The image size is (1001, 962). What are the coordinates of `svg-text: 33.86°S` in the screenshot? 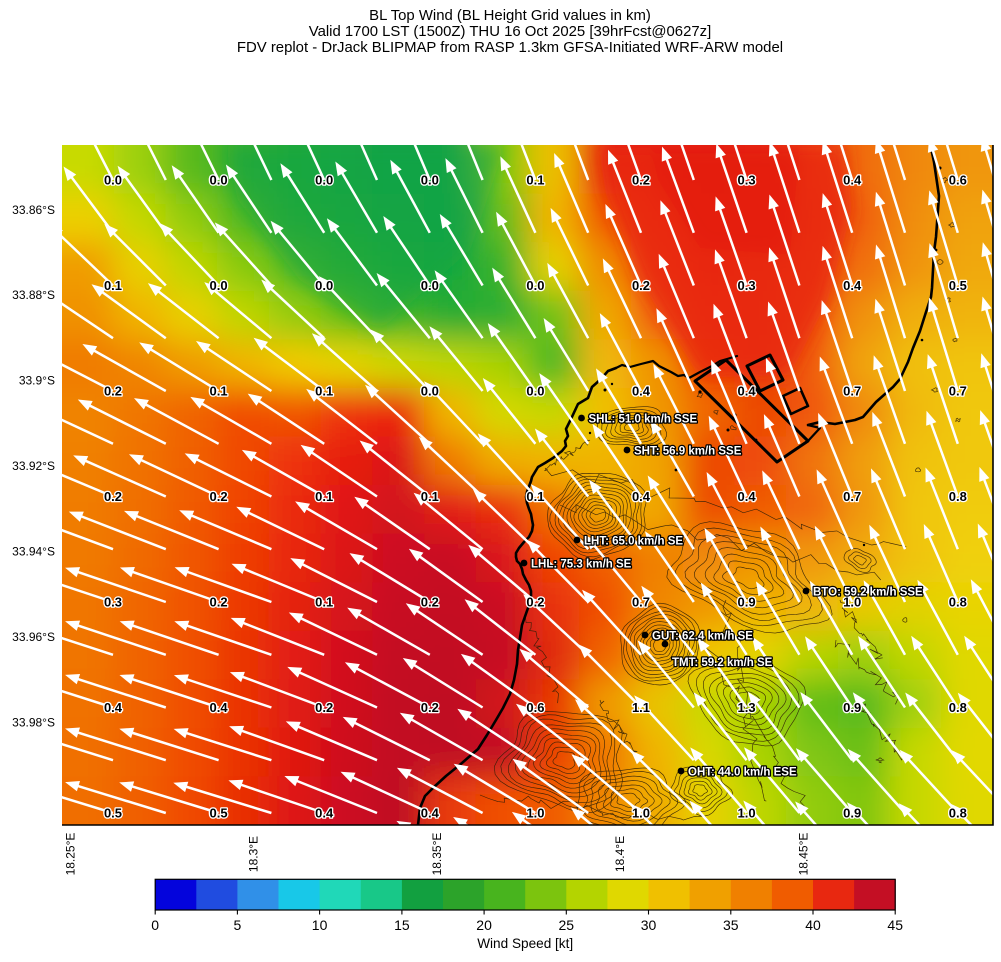 It's located at (33, 210).